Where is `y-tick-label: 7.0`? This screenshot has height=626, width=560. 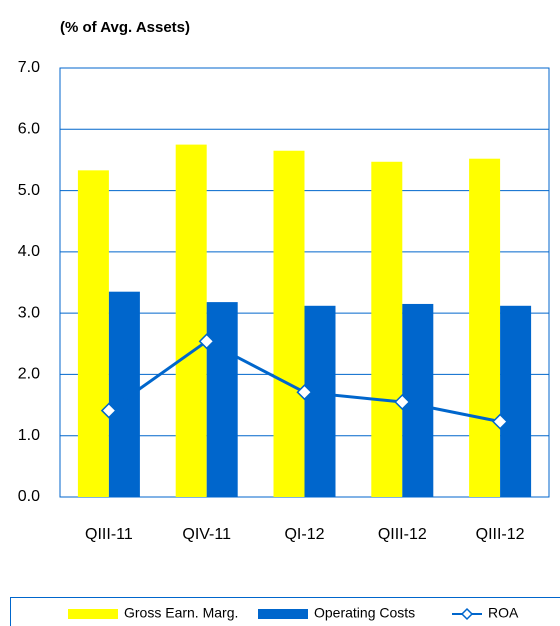 y-tick-label: 7.0 is located at coordinates (29, 67).